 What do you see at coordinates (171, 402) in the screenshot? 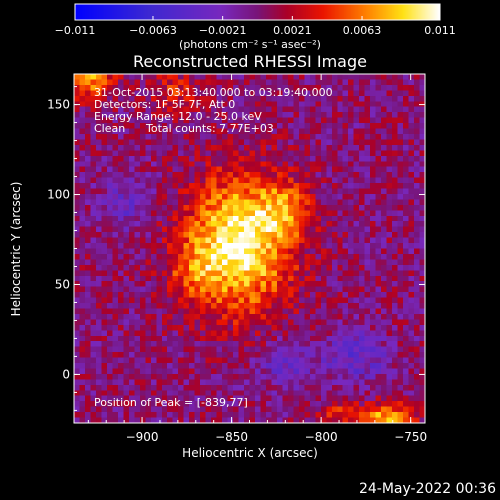
I see `annotation-peak-position: Position of Peak = [-839,77]` at bounding box center [171, 402].